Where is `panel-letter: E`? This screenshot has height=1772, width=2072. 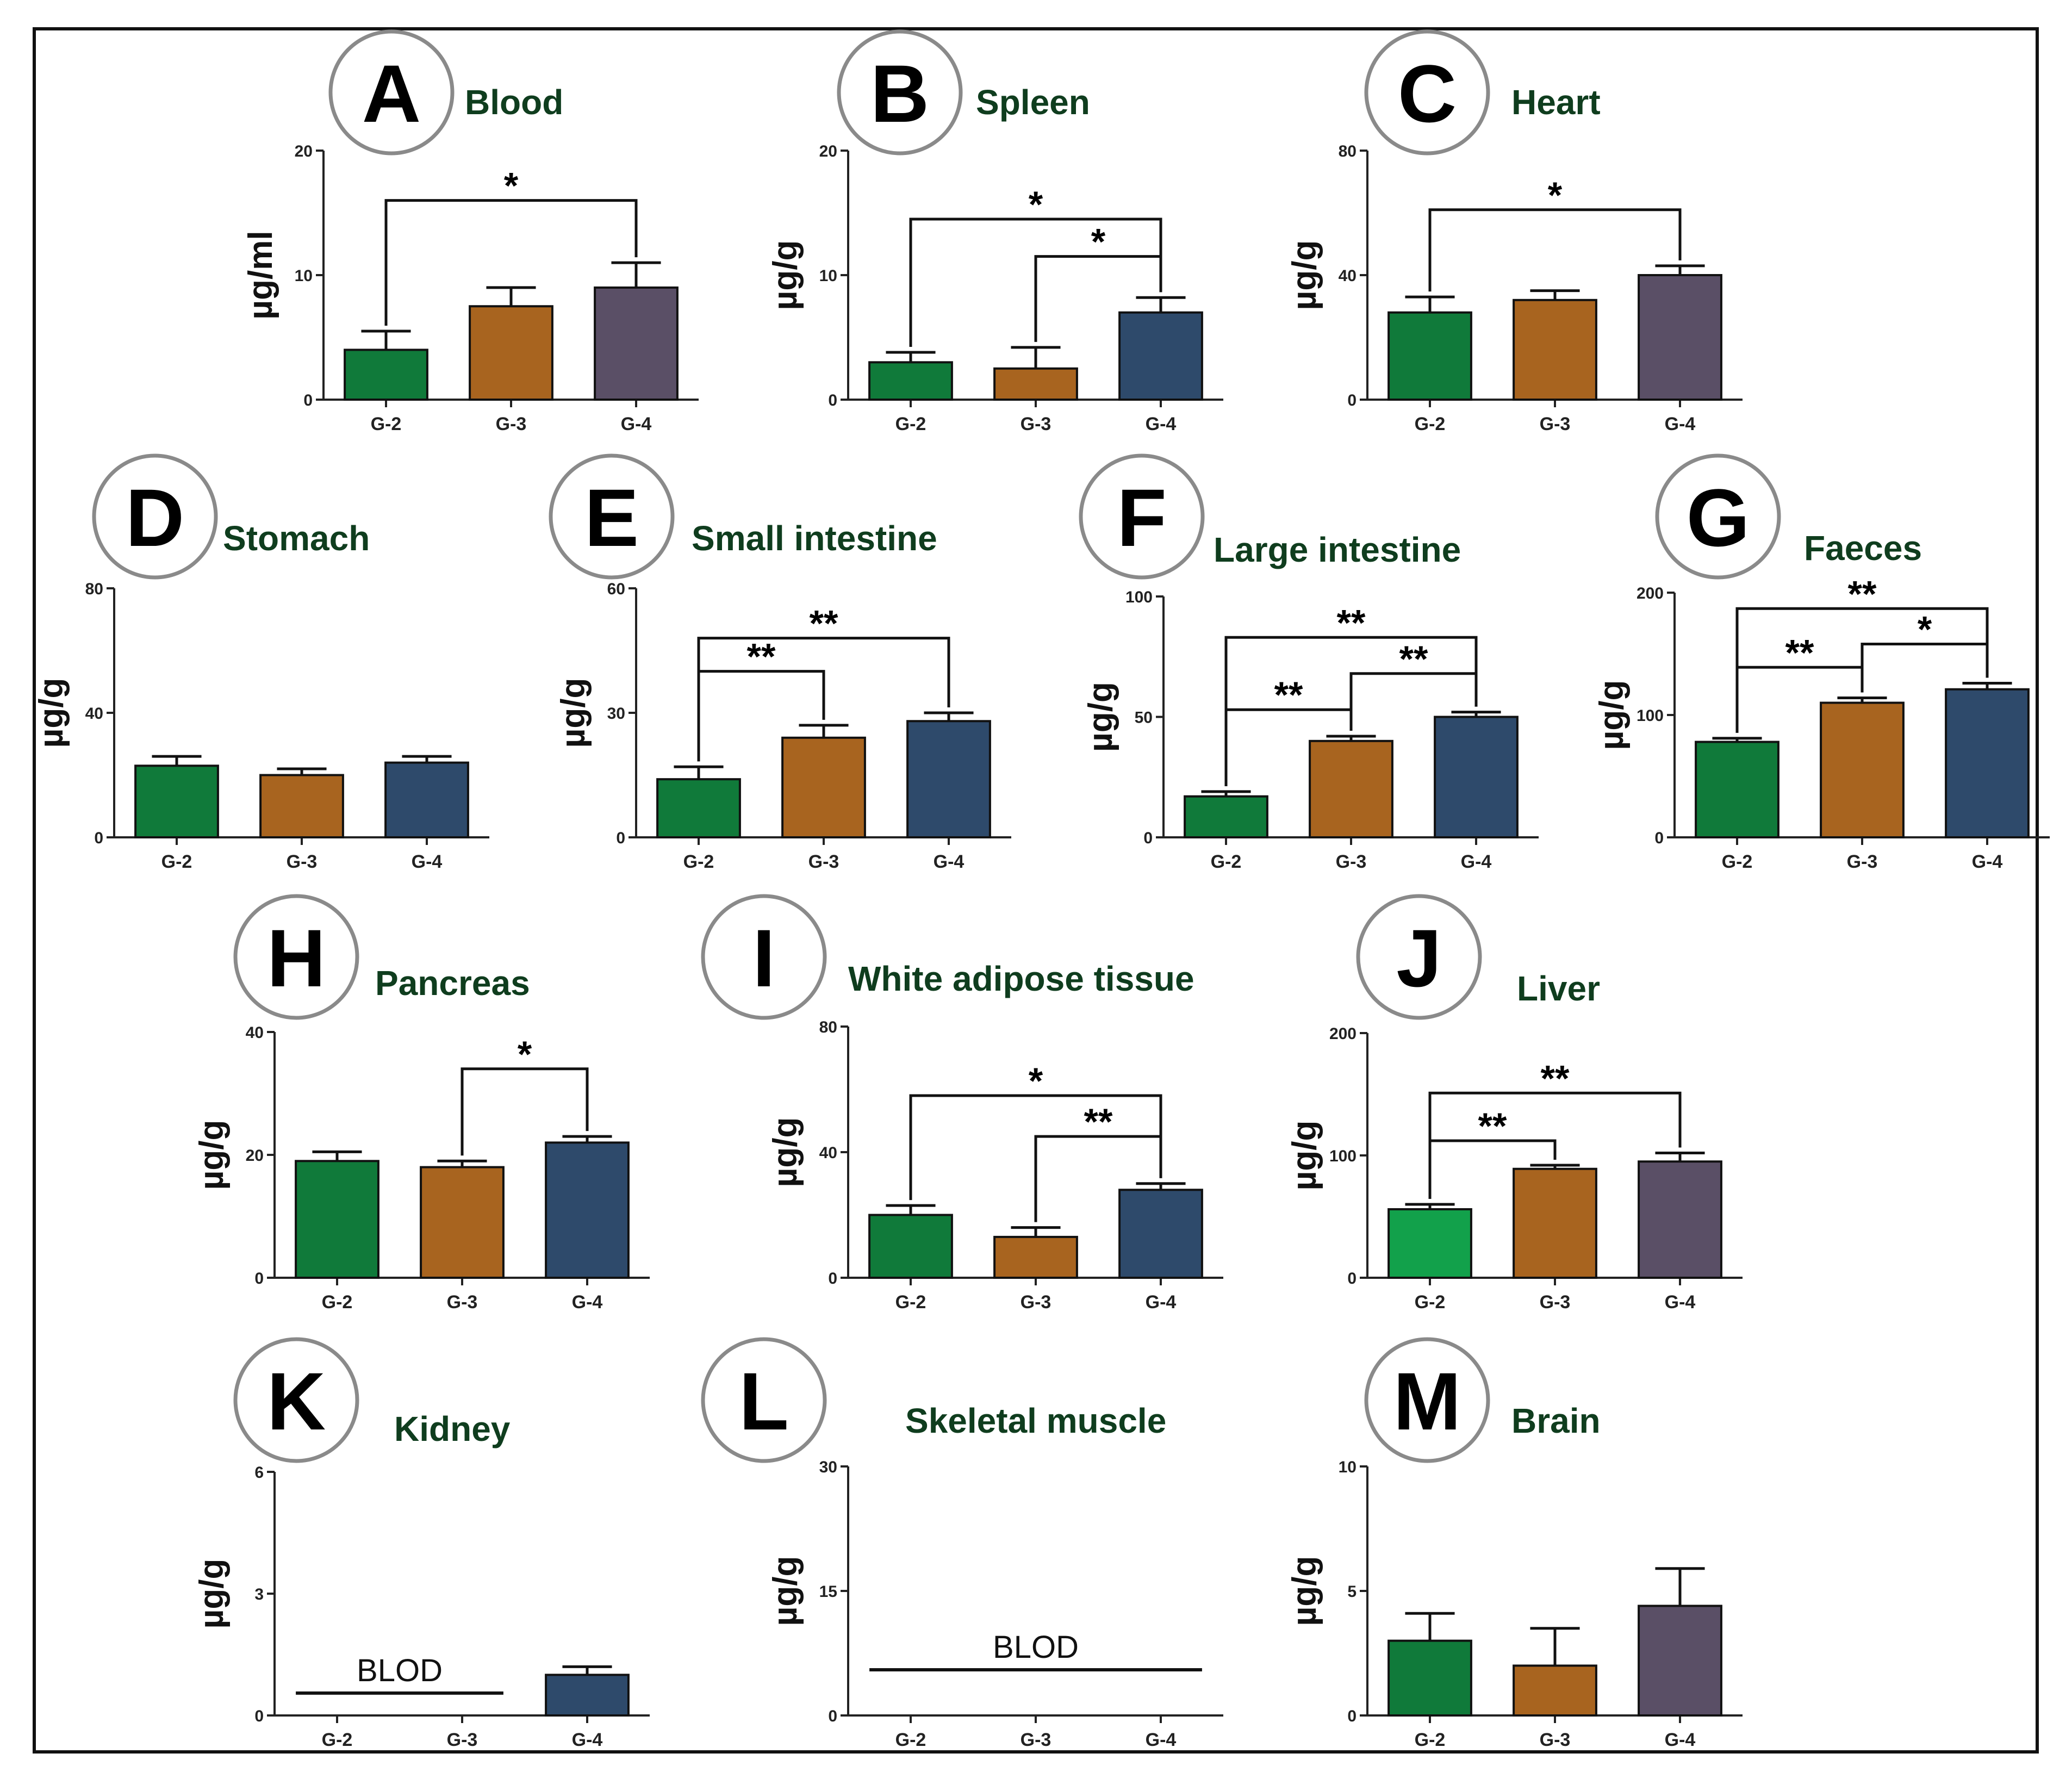
panel-letter: E is located at coordinates (611, 517).